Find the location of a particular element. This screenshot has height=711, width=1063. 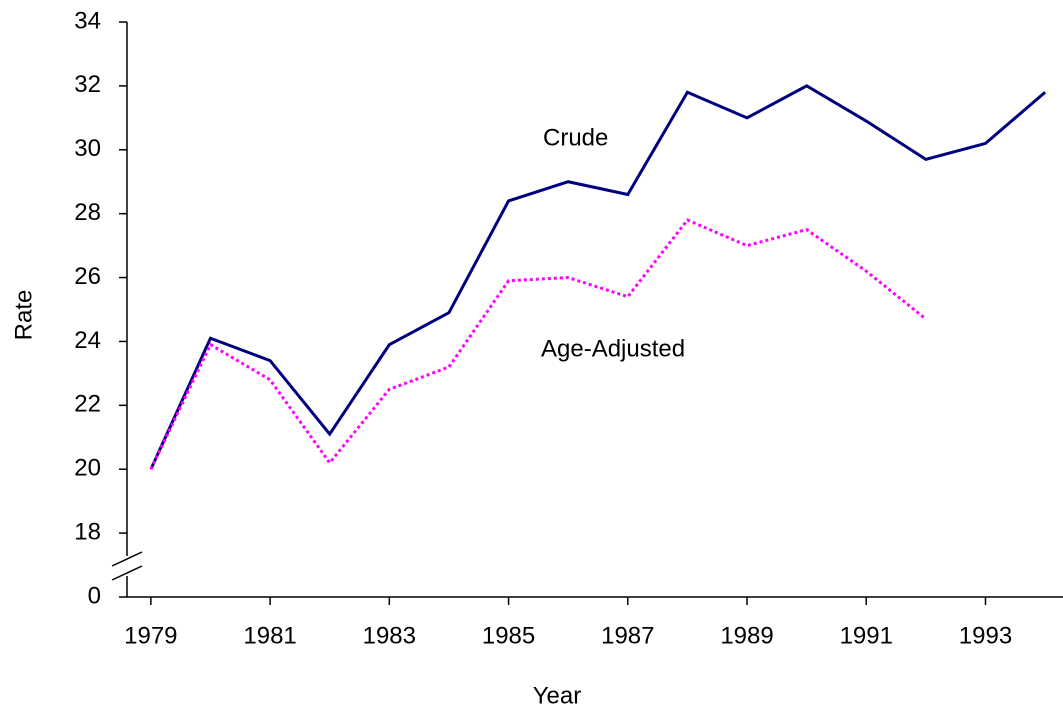

y-tick-label: 18 is located at coordinates (87, 531).